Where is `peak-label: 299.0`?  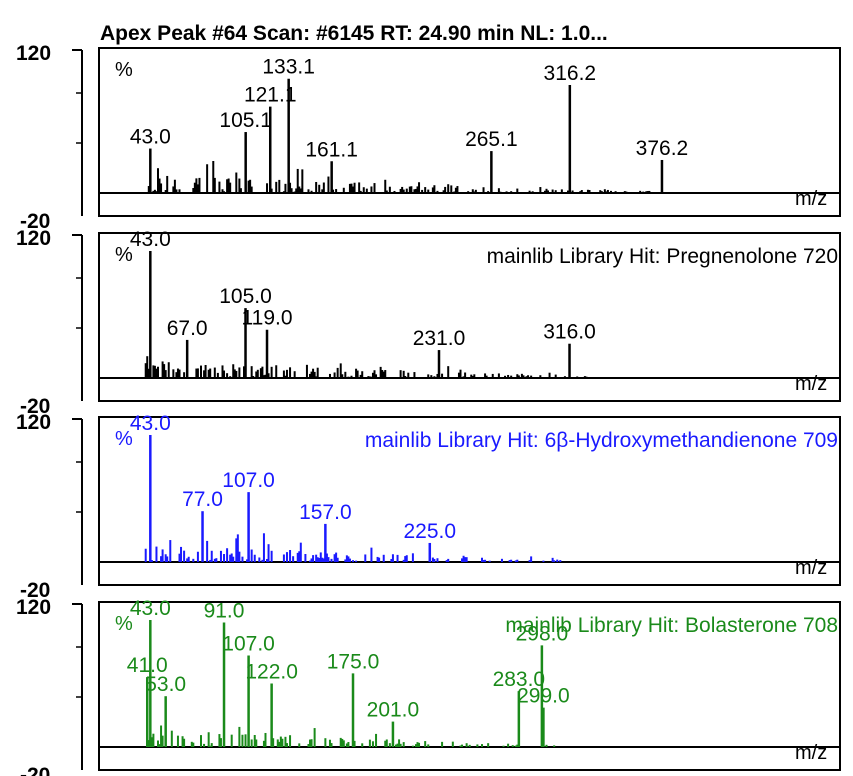
peak-label: 299.0 is located at coordinates (543, 696).